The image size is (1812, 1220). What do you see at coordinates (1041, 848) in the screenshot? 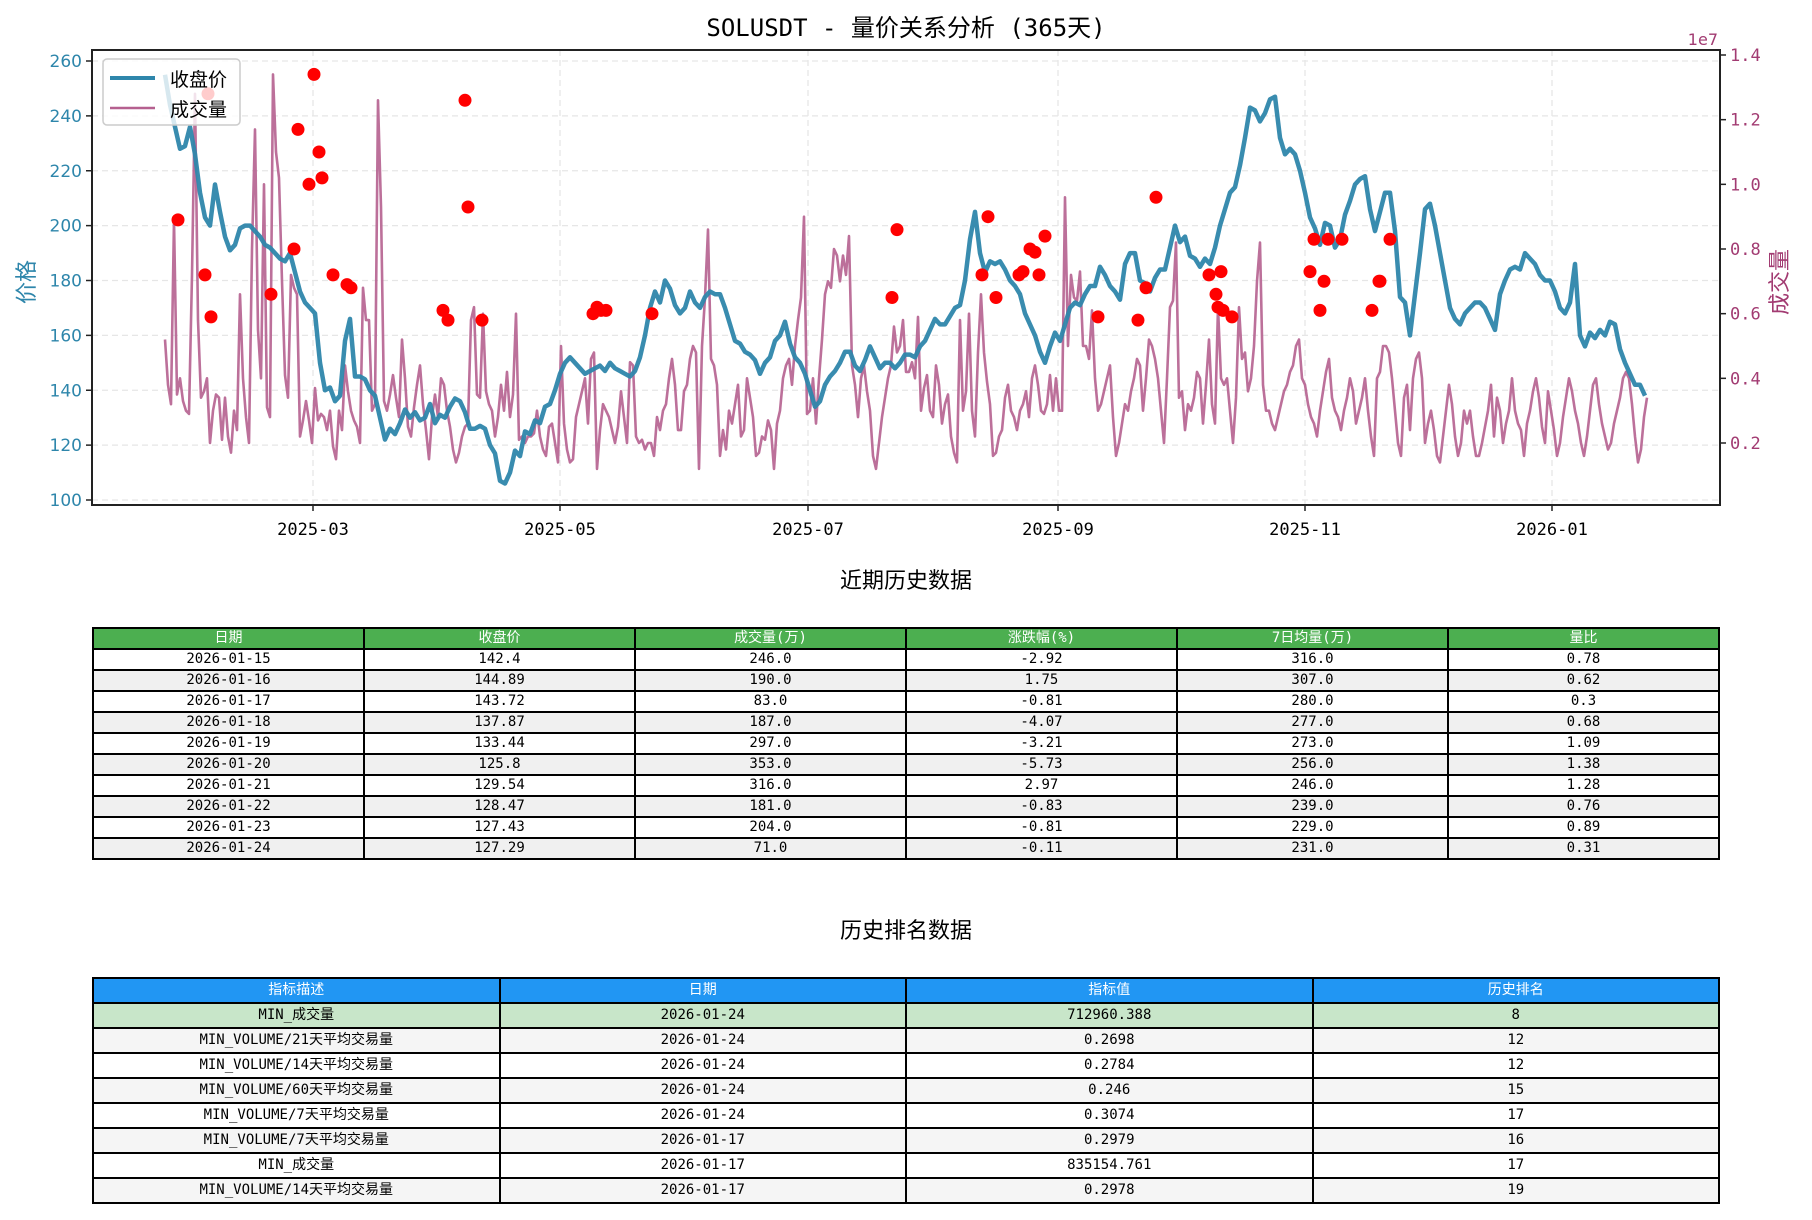
I see `table-cell: -0.11` at bounding box center [1041, 848].